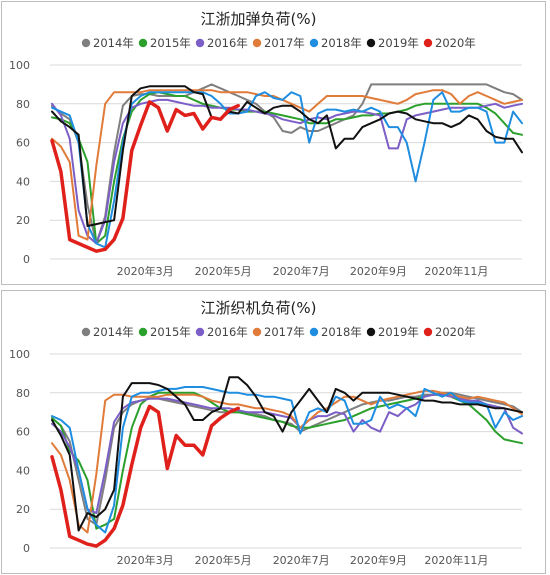 This screenshot has width=550, height=575. I want to click on chart-title: 江浙加弹负荷(%), so click(259, 19).